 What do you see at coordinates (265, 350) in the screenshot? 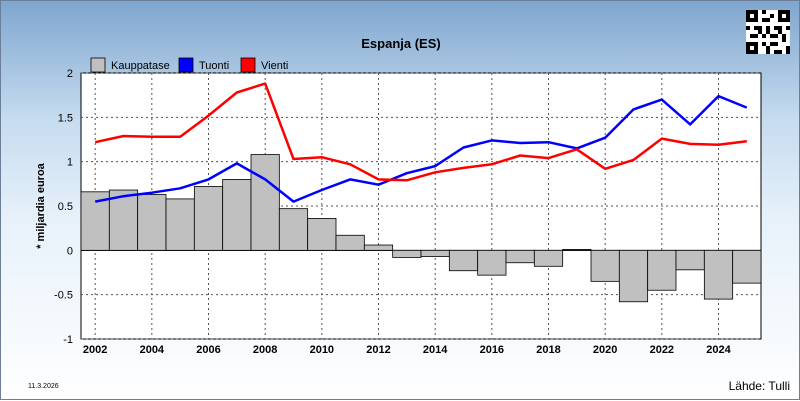
I see `x-tick-label: 2008` at bounding box center [265, 350].